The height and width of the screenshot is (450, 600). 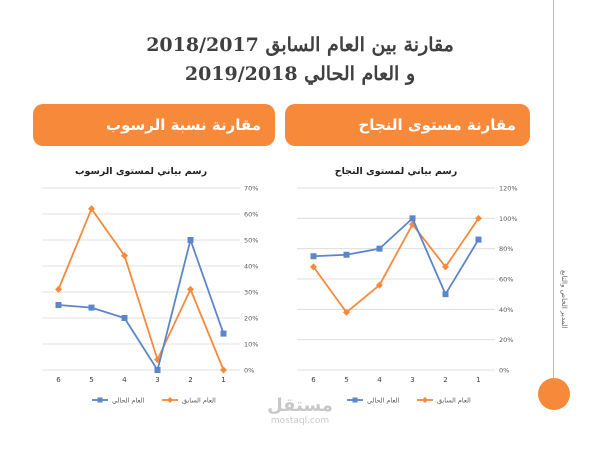 What do you see at coordinates (396, 171) in the screenshot?
I see `chart-title: رسم بياني لمستوى النجاح` at bounding box center [396, 171].